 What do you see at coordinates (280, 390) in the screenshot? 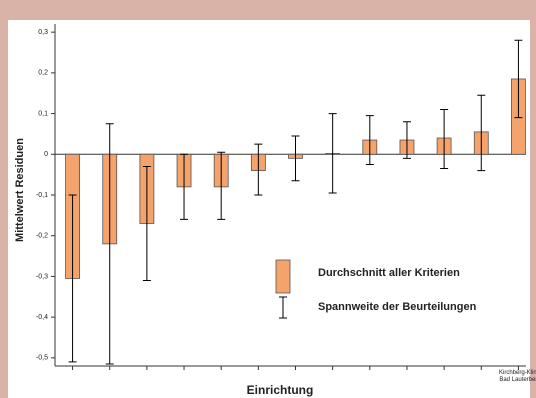
I see `x-axis-label: Einrichtung` at bounding box center [280, 390].